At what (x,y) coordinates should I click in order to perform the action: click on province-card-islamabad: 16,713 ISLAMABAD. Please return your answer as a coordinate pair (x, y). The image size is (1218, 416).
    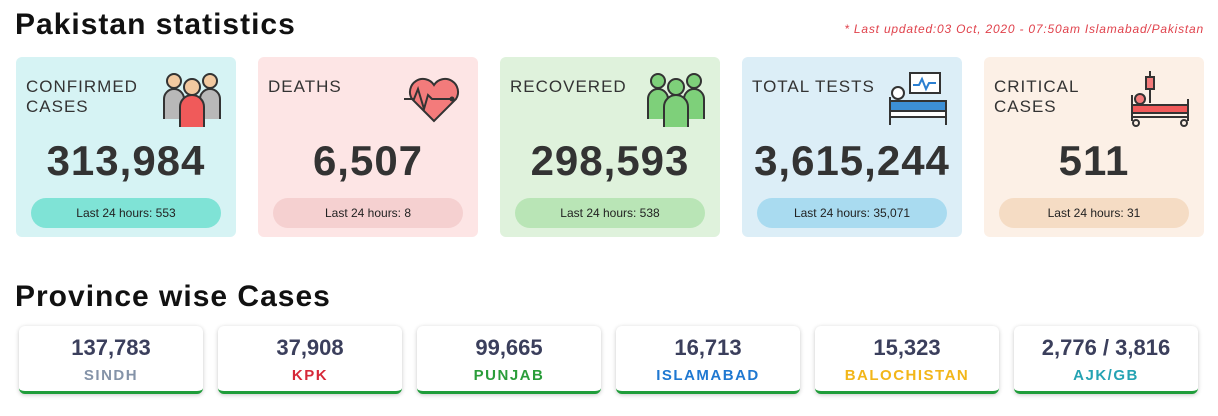
    Looking at the image, I should click on (708, 360).